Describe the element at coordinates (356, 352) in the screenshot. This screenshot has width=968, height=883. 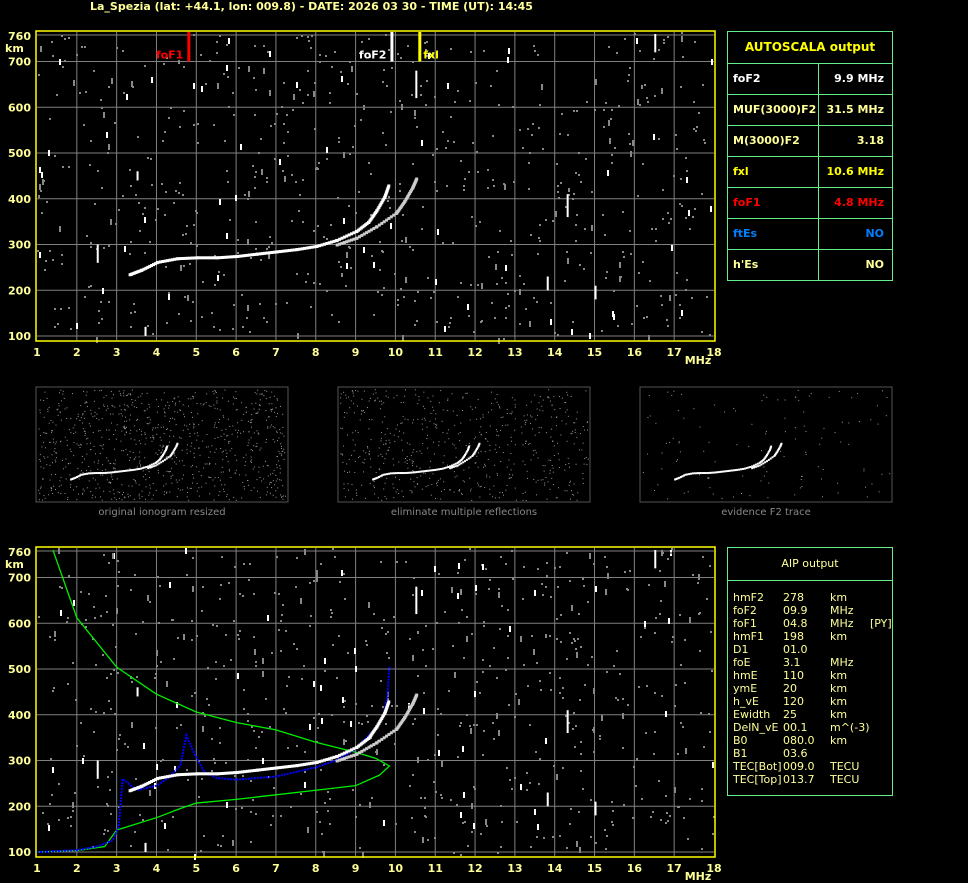
I see `x-tick-label: 9` at that location.